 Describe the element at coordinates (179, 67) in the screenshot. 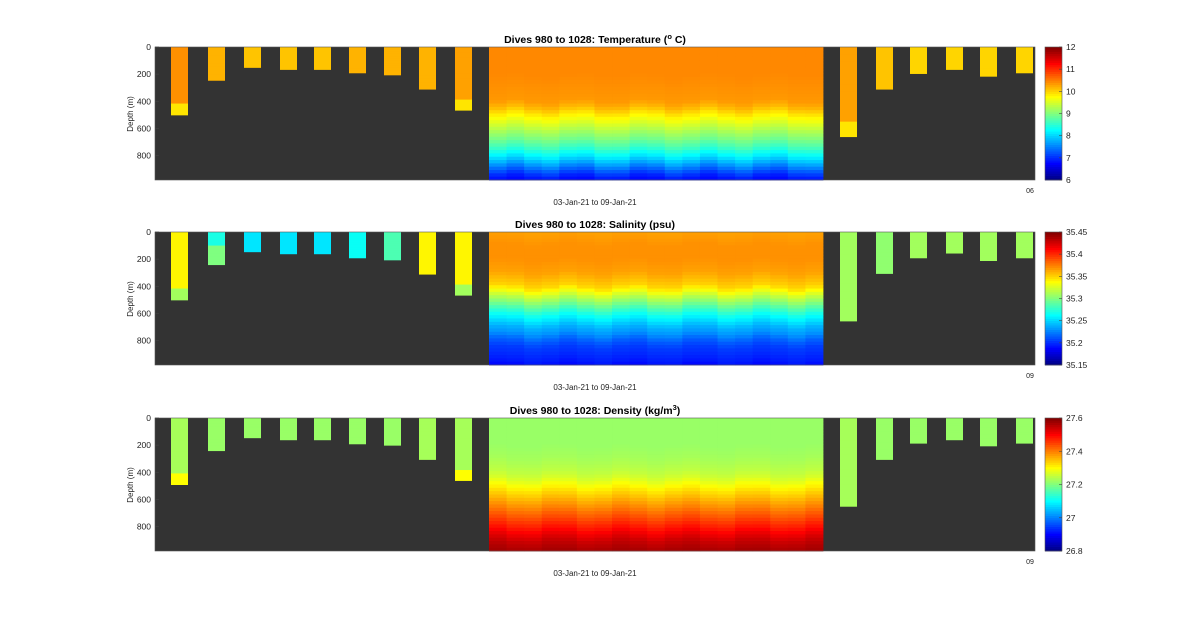

I see `temperature-dive-1-cell` at that location.